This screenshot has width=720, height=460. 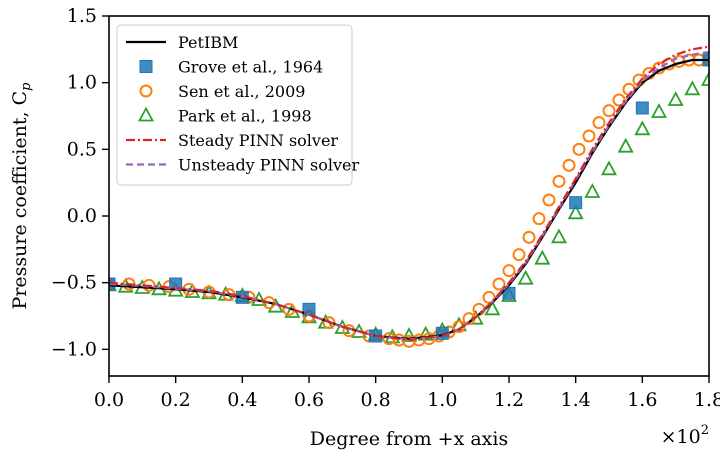 I want to click on legend-box, so click(x=234, y=105).